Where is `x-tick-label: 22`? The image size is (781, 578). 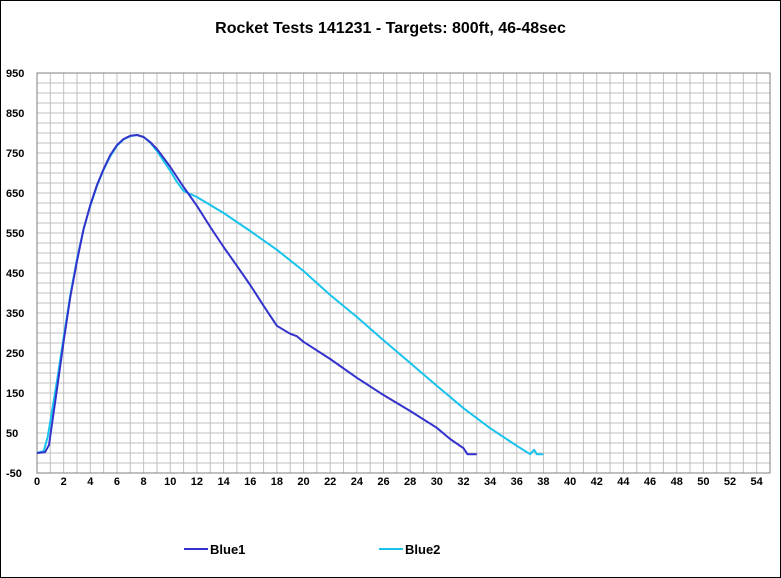 x-tick-label: 22 is located at coordinates (330, 482).